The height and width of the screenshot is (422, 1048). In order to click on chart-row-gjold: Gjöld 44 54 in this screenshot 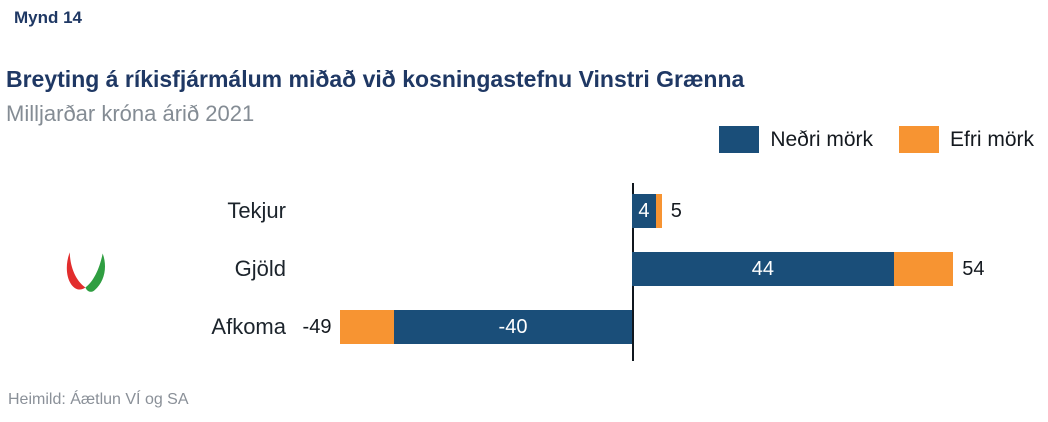, I will do `click(524, 269)`.